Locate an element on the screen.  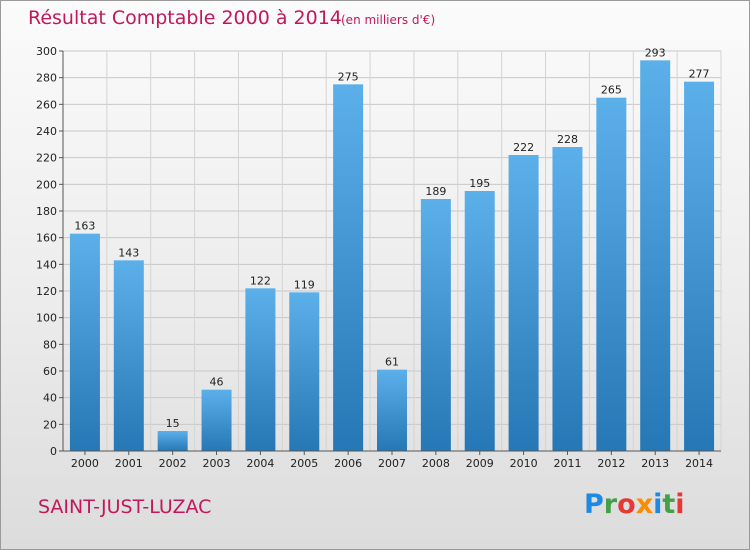
x-tick-label: 2002 is located at coordinates (173, 463).